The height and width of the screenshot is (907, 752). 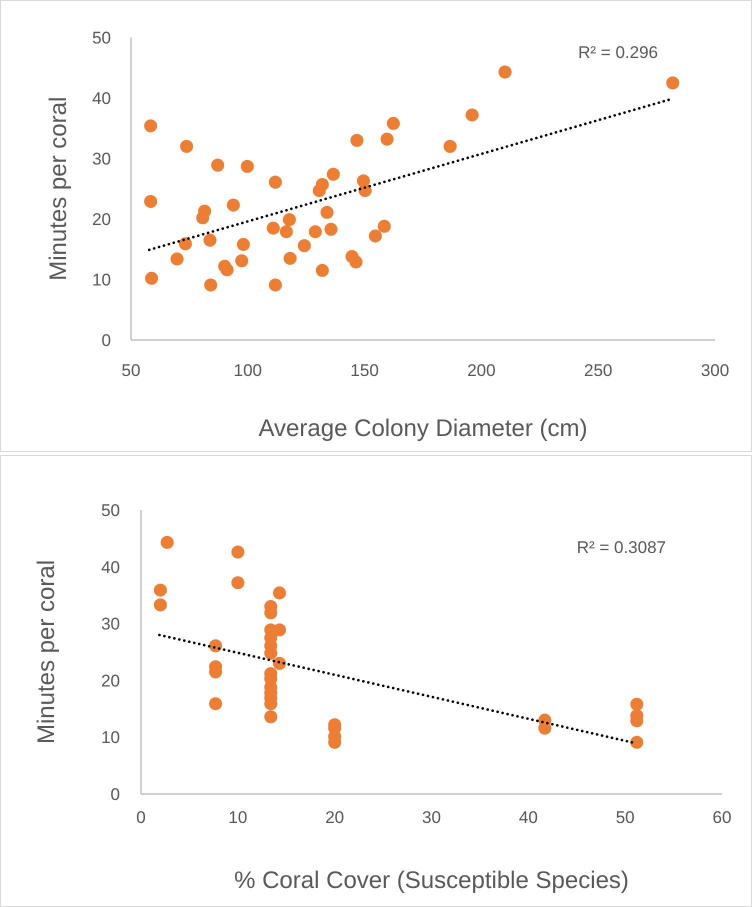 What do you see at coordinates (618, 52) in the screenshot?
I see `annotation: R² = 0.296` at bounding box center [618, 52].